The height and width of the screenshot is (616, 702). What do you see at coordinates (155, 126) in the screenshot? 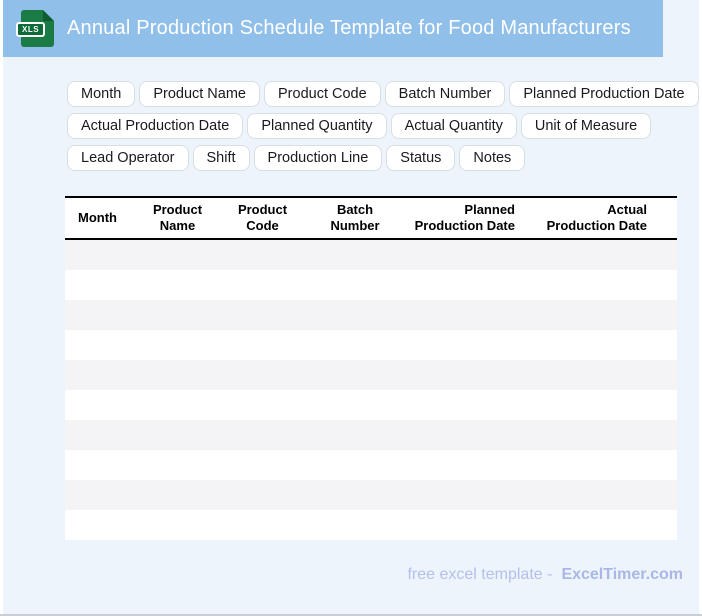
I see `field-chip-actual-production-date: Actual Production Date` at bounding box center [155, 126].